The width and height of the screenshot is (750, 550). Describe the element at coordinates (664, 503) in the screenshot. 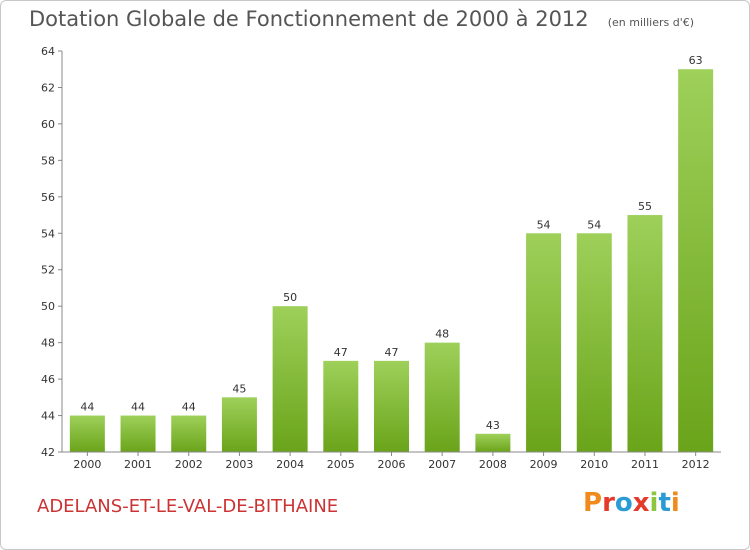

I see `logo-letter: t` at that location.